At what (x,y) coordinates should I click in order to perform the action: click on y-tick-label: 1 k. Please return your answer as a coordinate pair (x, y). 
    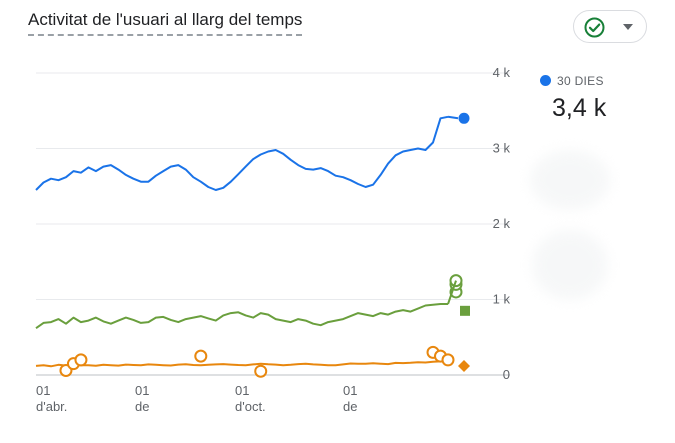
    Looking at the image, I should click on (502, 299).